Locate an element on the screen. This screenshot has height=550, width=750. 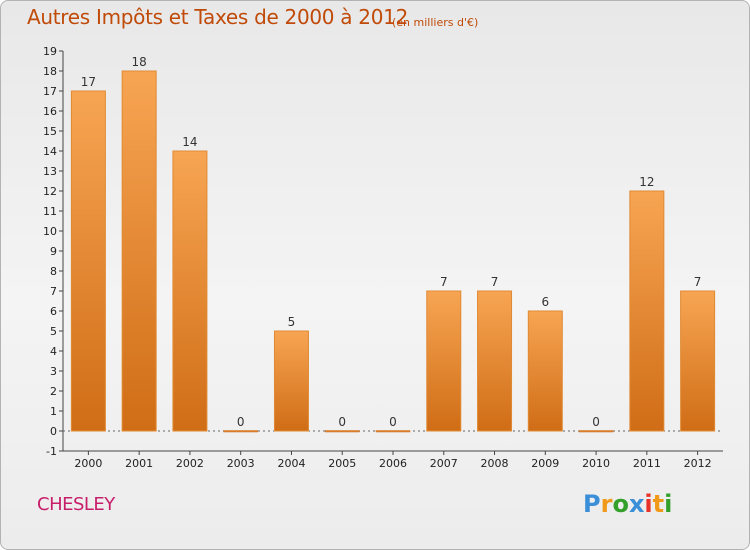
value-label: 12 is located at coordinates (646, 182).